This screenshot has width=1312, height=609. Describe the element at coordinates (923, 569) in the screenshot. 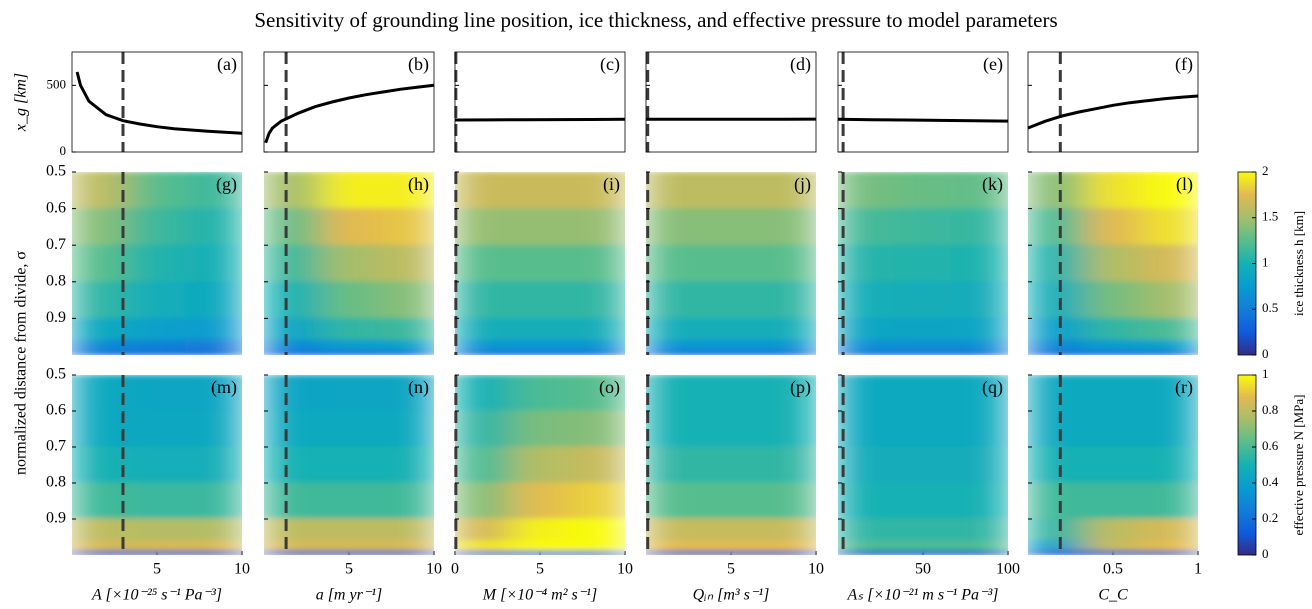

I see `x-tick-label: 50` at that location.